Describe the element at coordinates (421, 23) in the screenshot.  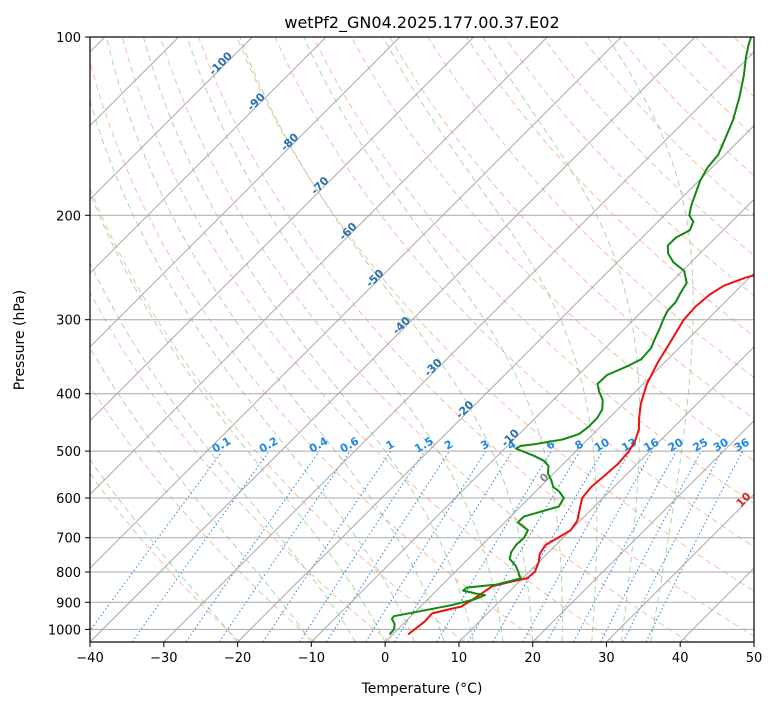
I see `chart-title: wetPf2_GN04.2025.177.00.37.E02` at that location.